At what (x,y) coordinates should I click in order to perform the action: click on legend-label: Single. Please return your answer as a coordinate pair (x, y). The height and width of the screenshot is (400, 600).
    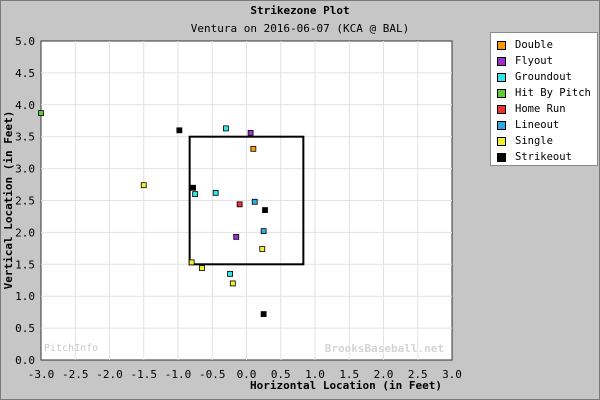
    Looking at the image, I should click on (534, 141).